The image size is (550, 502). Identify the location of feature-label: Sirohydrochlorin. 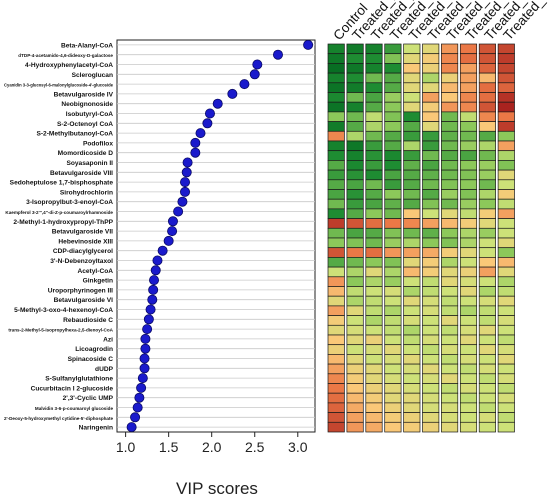
(86, 192).